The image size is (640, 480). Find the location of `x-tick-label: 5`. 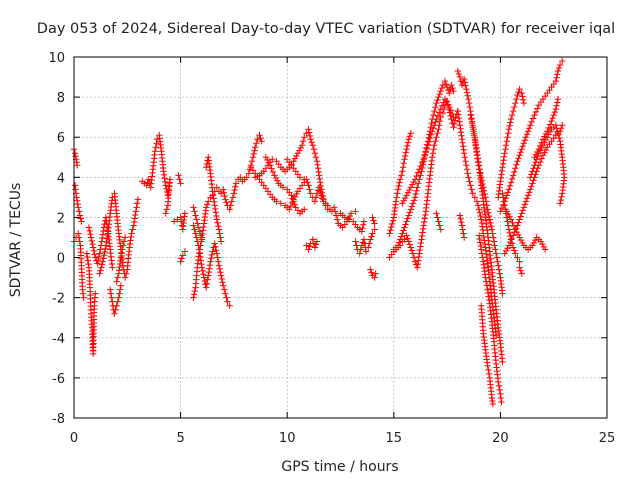

x-tick-label: 5 is located at coordinates (180, 438).